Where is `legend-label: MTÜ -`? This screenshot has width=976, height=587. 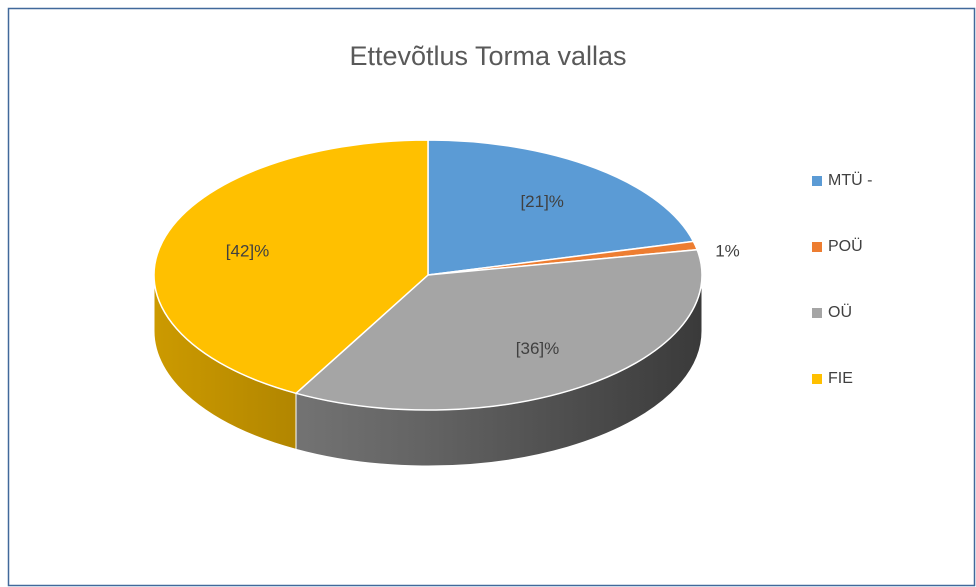 legend-label: MTÜ - is located at coordinates (850, 180).